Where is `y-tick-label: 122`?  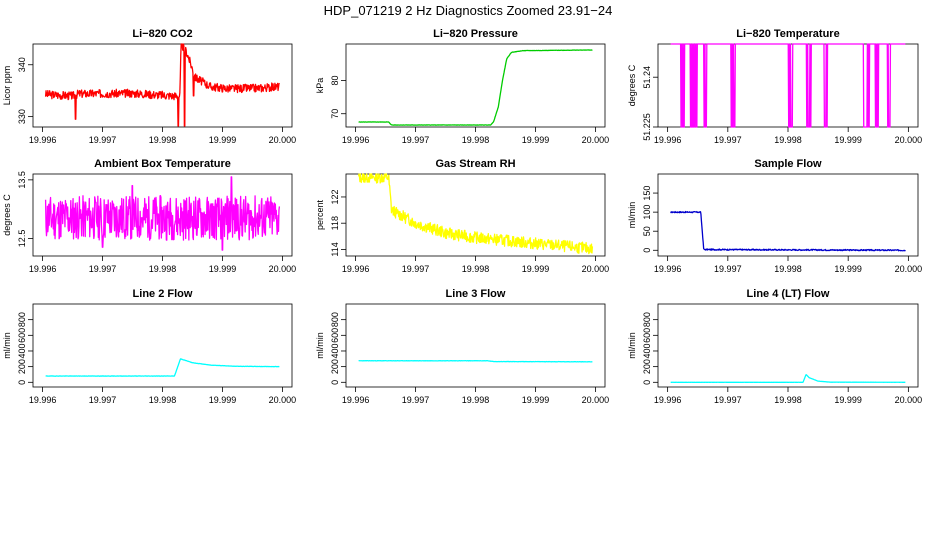
y-tick-label: 122 is located at coordinates (335, 196).